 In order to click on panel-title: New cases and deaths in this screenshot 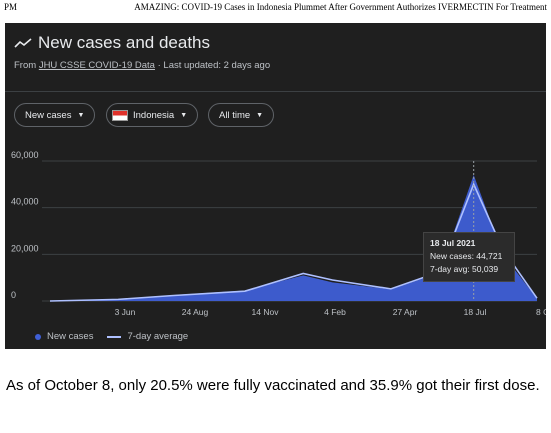, I will do `click(124, 42)`.